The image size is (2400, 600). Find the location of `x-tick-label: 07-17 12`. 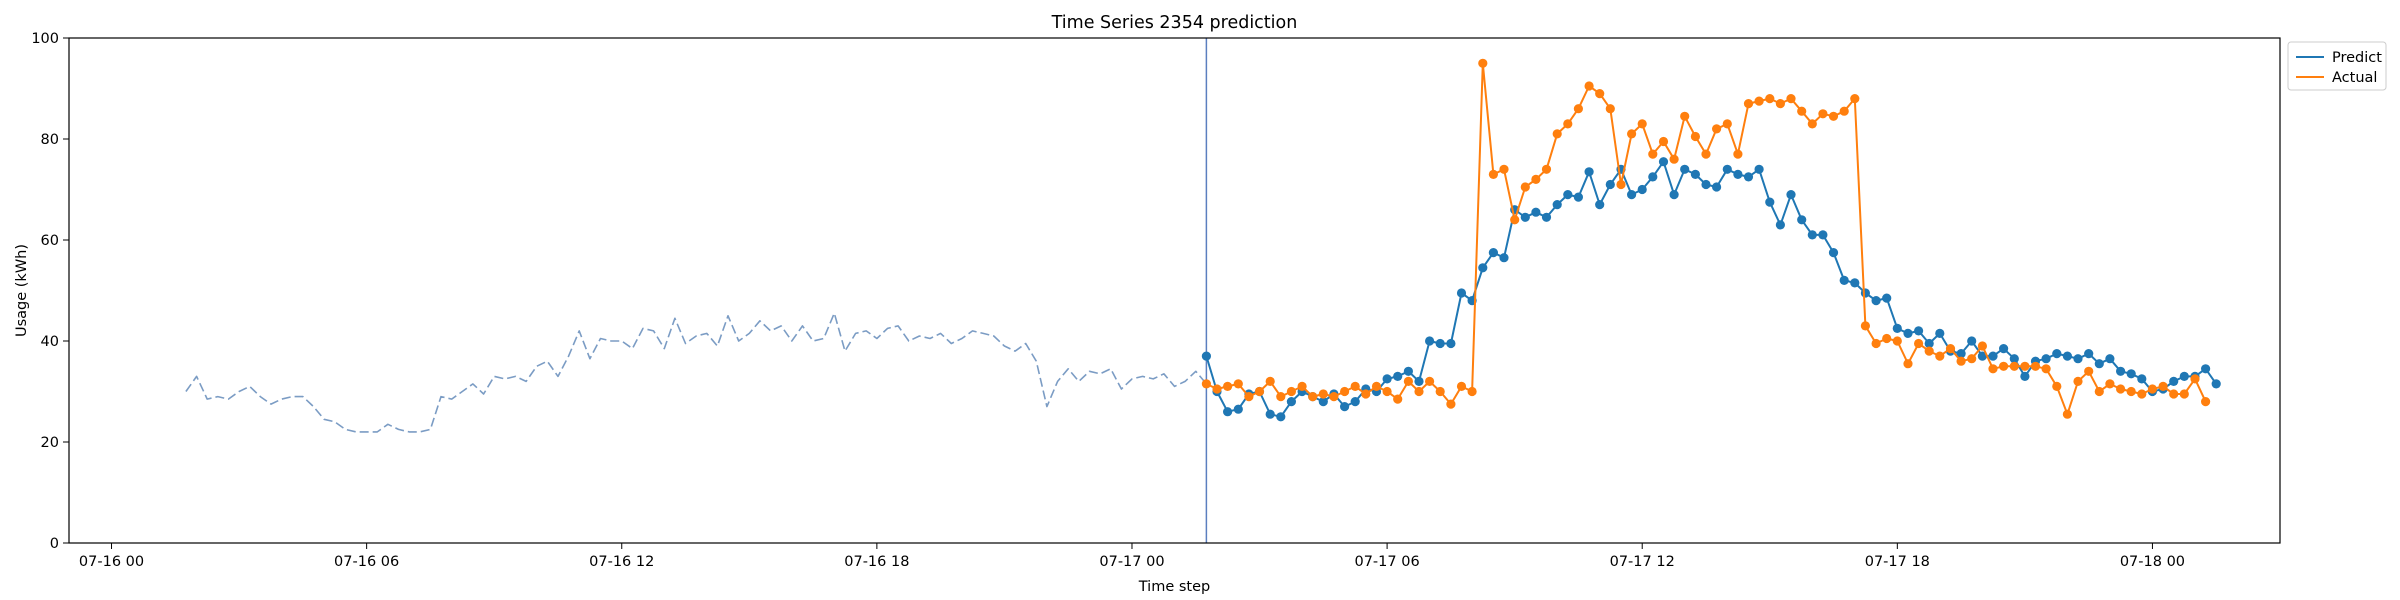

x-tick-label: 07-17 12 is located at coordinates (1642, 562).